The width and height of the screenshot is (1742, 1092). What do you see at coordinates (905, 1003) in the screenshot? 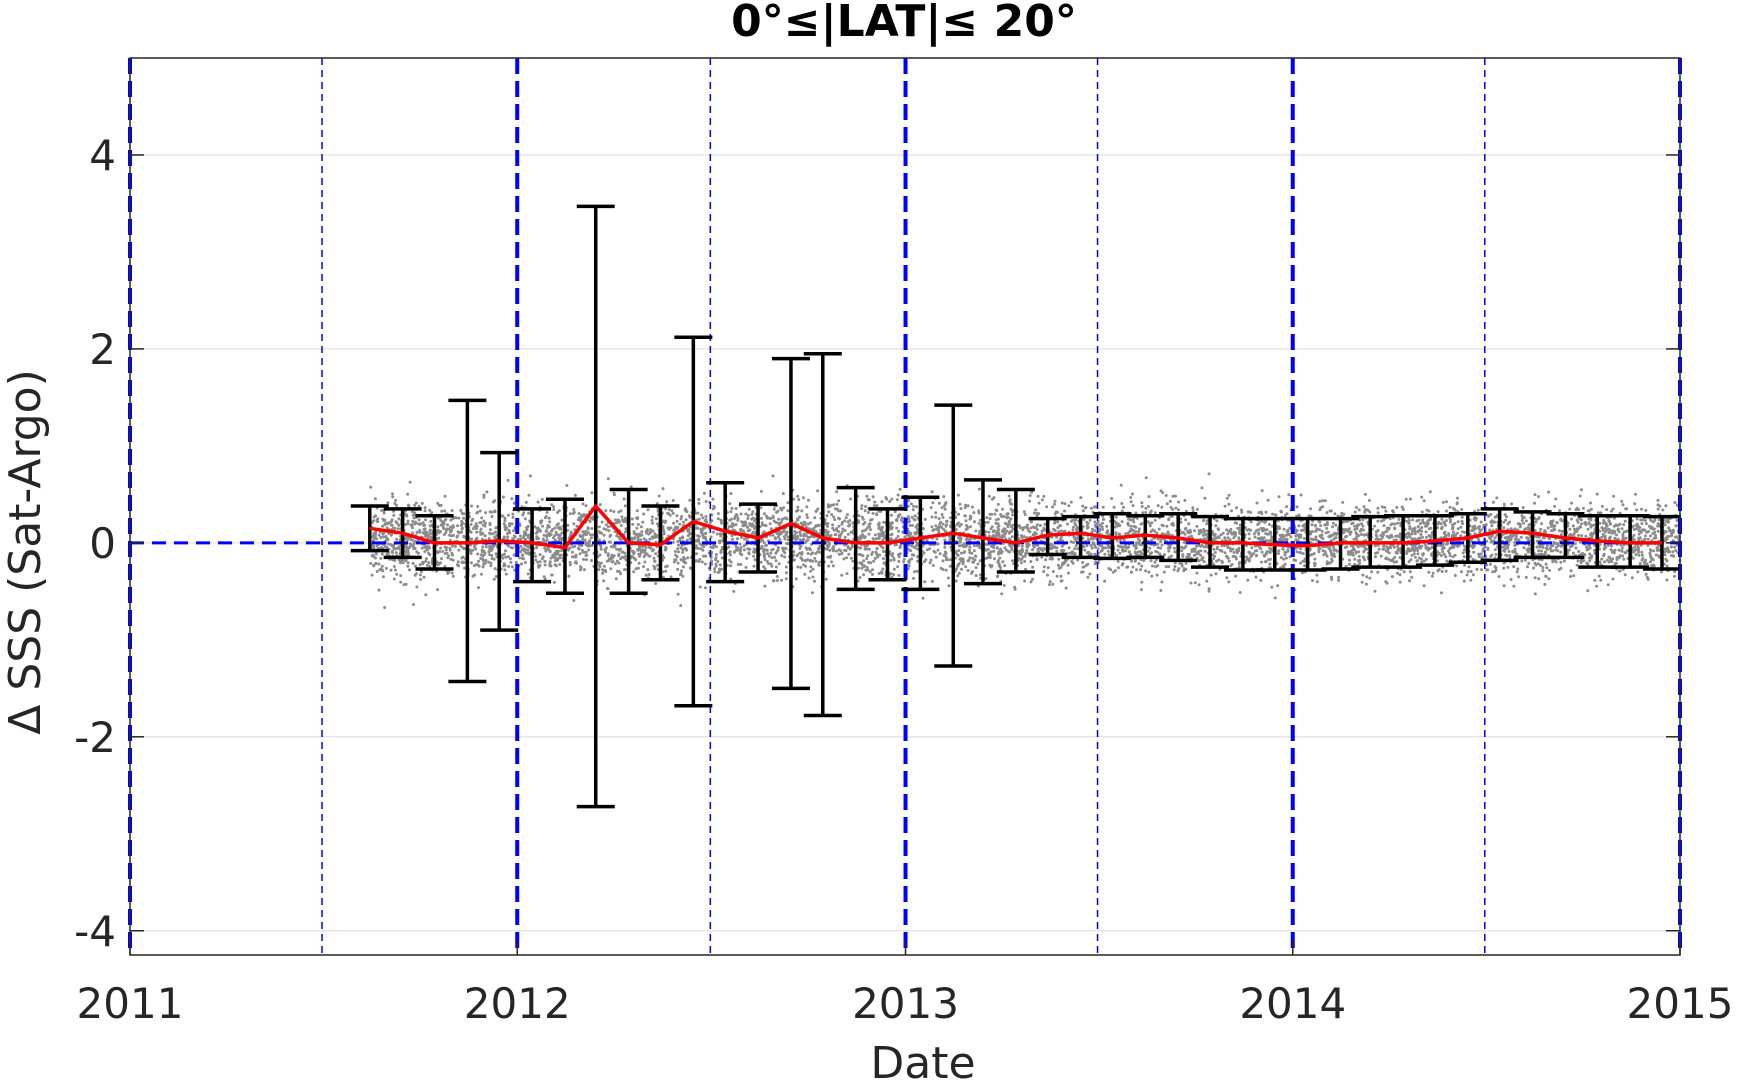
I see `x-tick-label: 2013` at bounding box center [905, 1003].